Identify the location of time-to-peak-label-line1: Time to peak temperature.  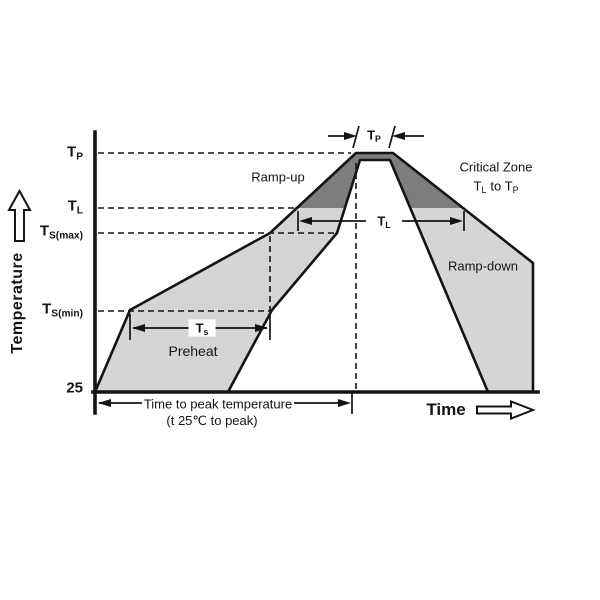
(218, 404).